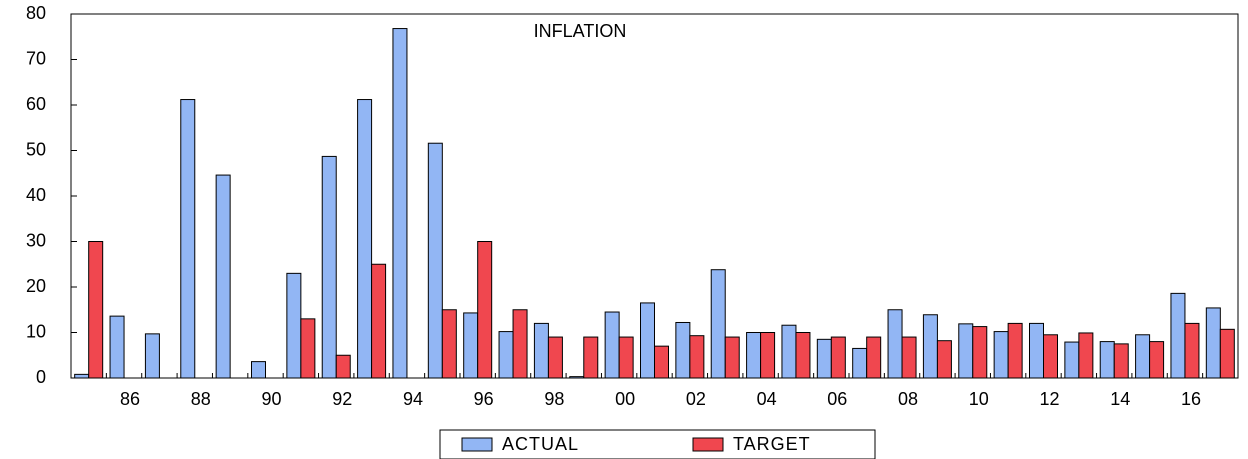 The image size is (1248, 459). What do you see at coordinates (36, 331) in the screenshot?
I see `y-tick-label: 10` at bounding box center [36, 331].